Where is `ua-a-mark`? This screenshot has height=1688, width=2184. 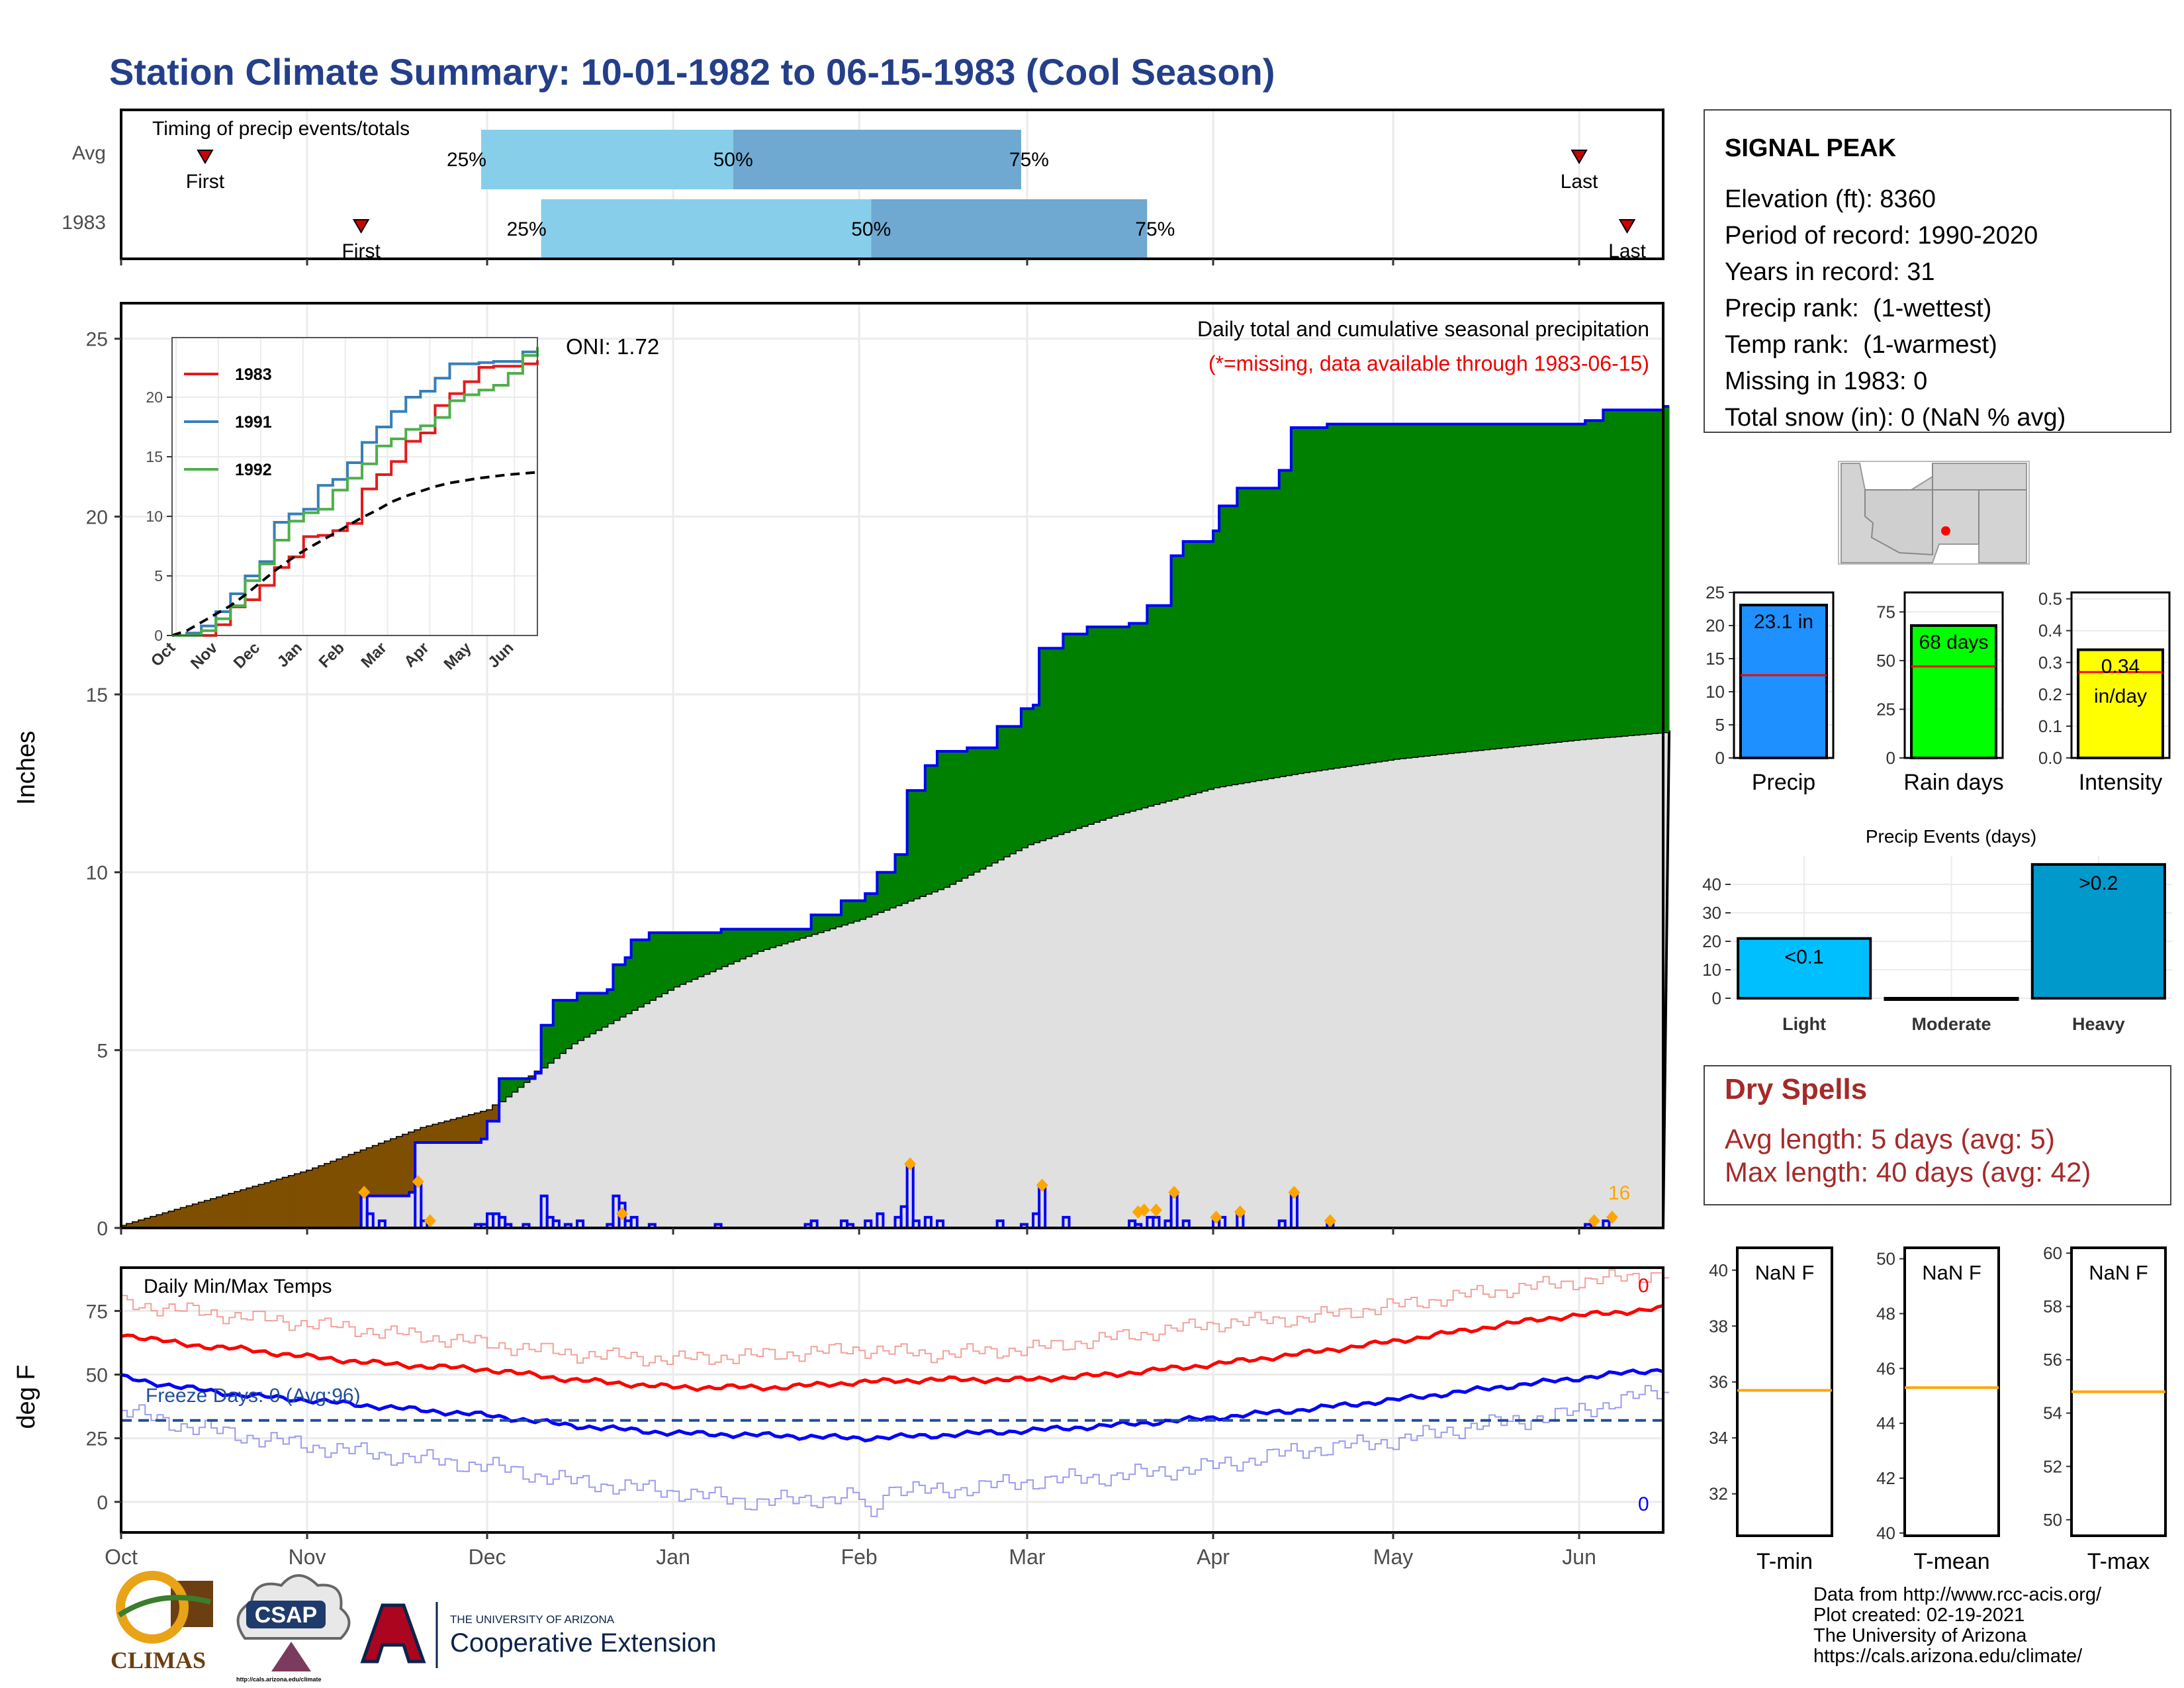 ua-a-mark is located at coordinates (393, 1633).